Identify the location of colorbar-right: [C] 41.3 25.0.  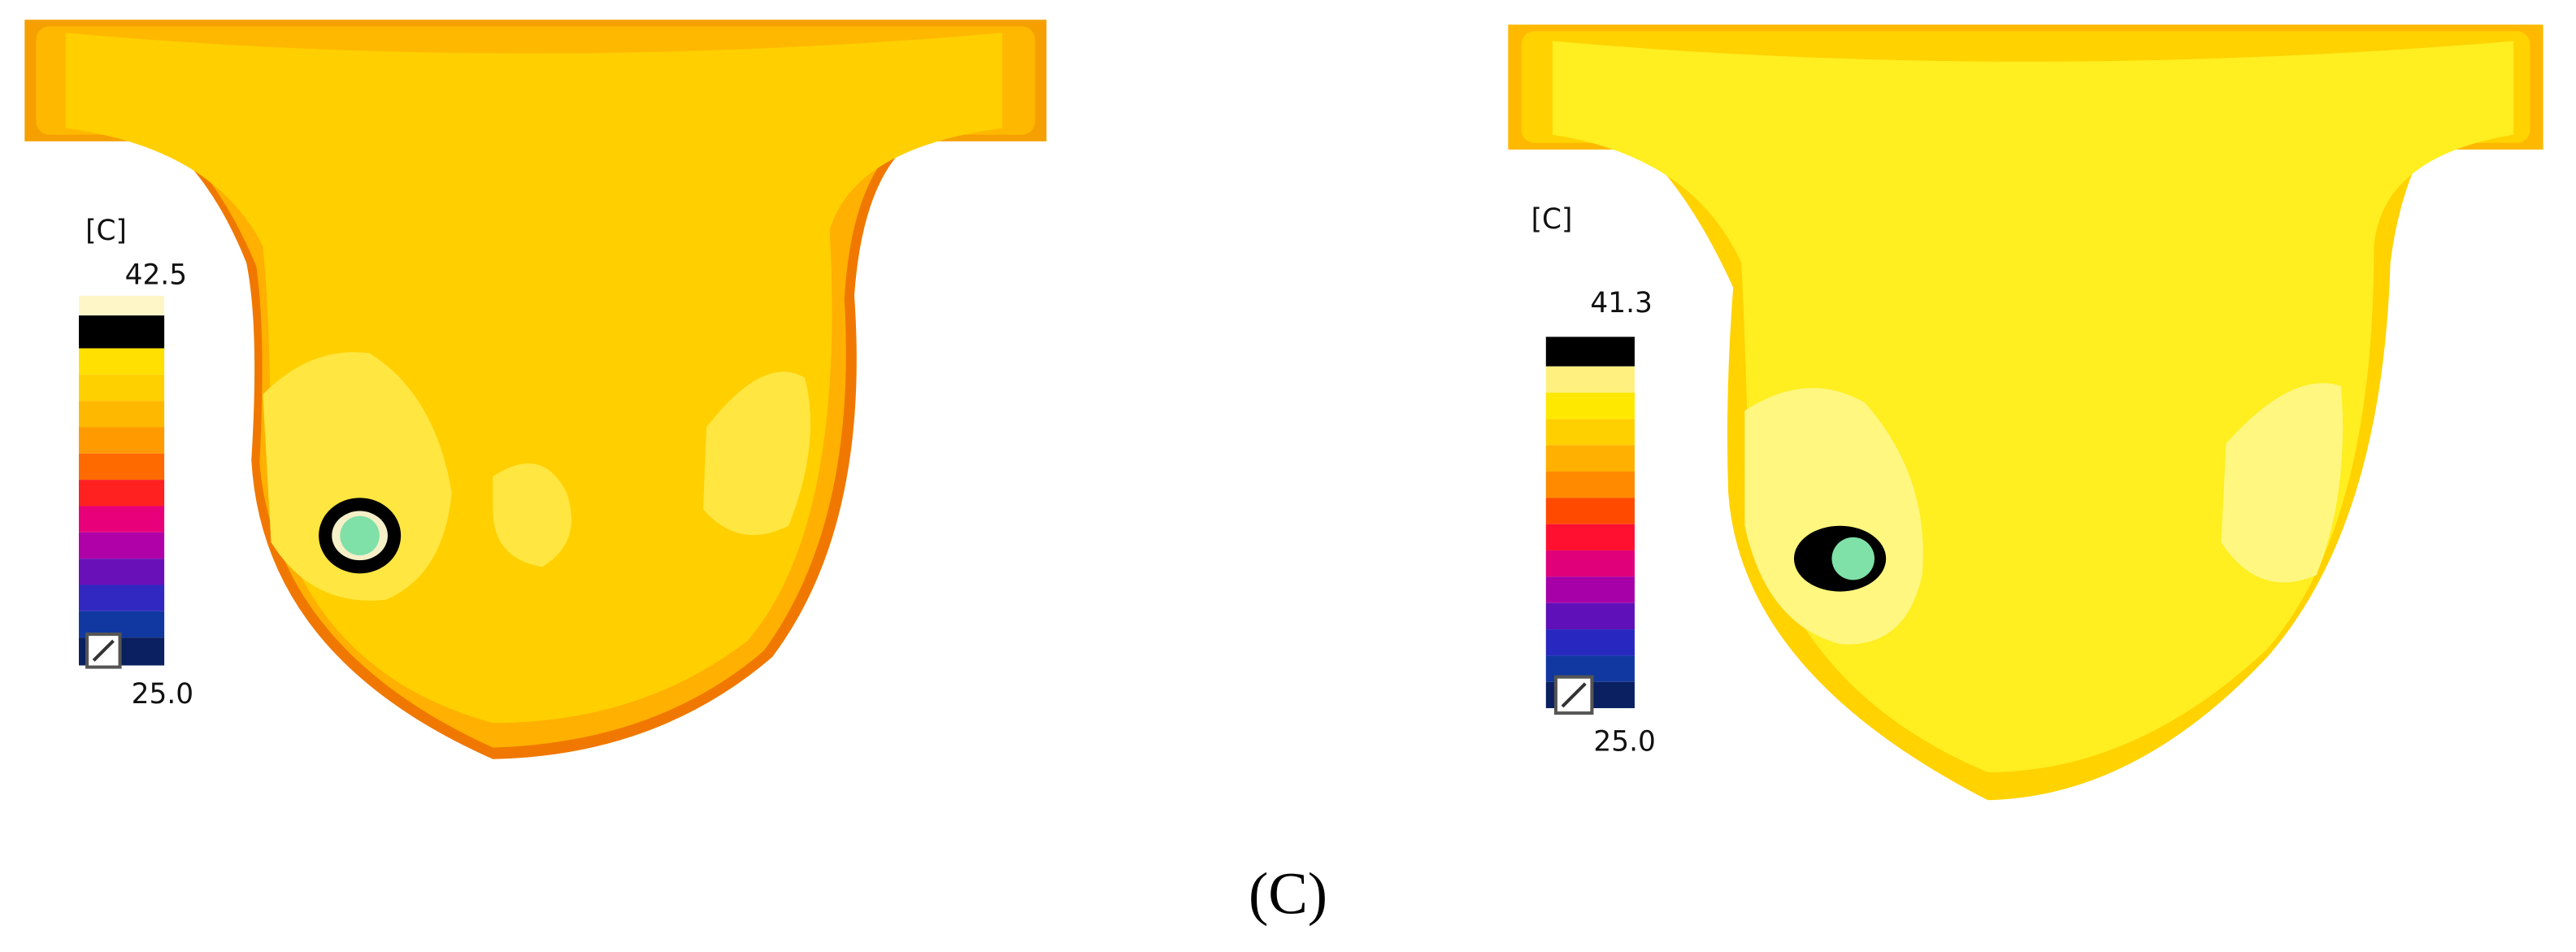
(1593, 481).